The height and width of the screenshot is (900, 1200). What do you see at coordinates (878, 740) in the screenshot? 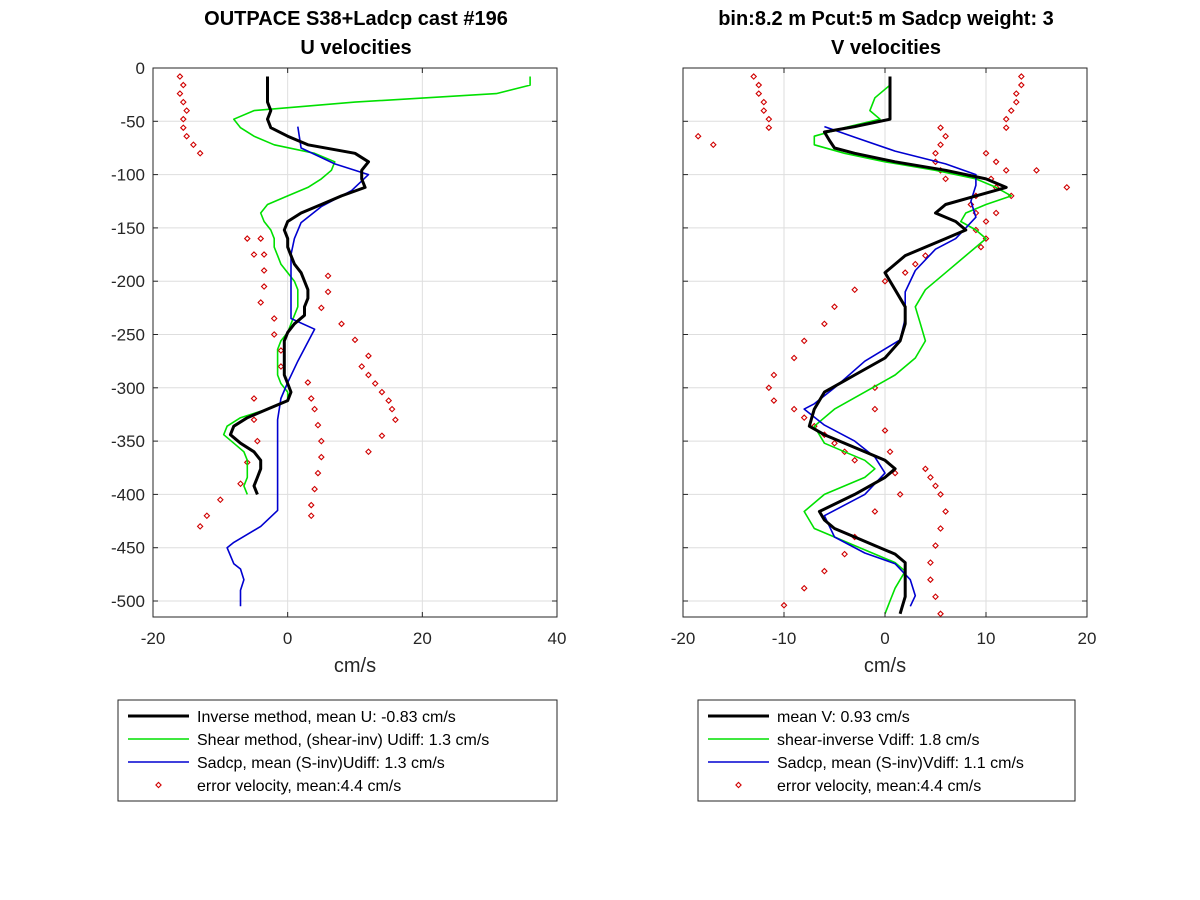
I see `legend-entry-label: shear-inverse Vdiff: 1.8 cm/s` at bounding box center [878, 740].